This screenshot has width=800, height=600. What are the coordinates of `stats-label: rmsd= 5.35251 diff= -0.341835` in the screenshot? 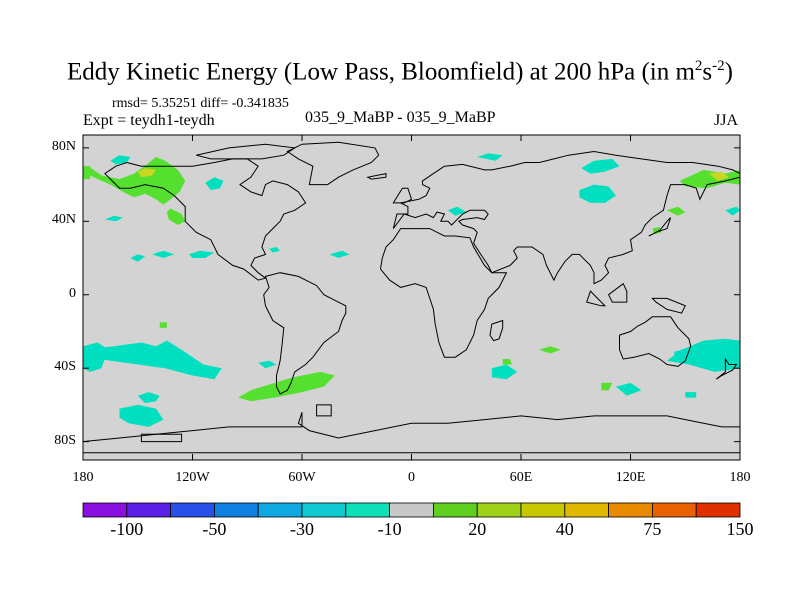 It's located at (200, 103).